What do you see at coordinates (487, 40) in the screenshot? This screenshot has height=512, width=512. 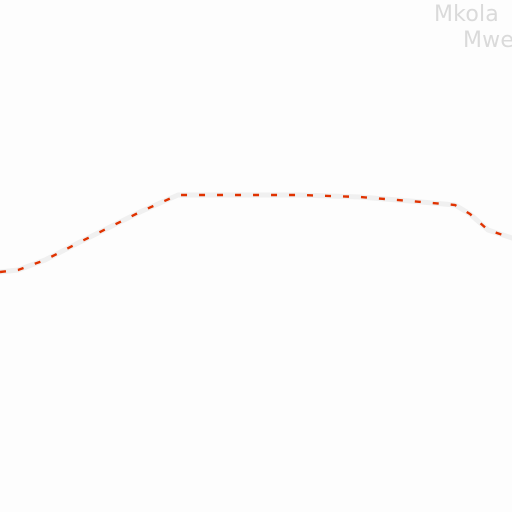 I see `place-label-mwe: Mwe` at bounding box center [487, 40].